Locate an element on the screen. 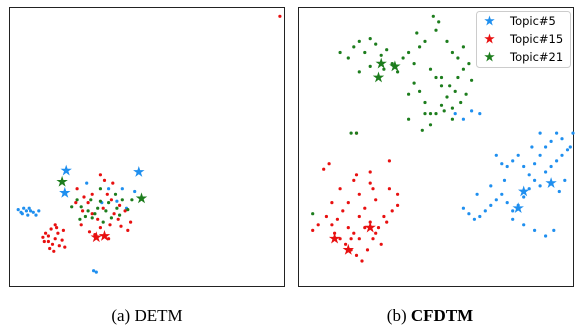 The image size is (575, 329). legend-label-2: Topic#21 is located at coordinates (536, 57).